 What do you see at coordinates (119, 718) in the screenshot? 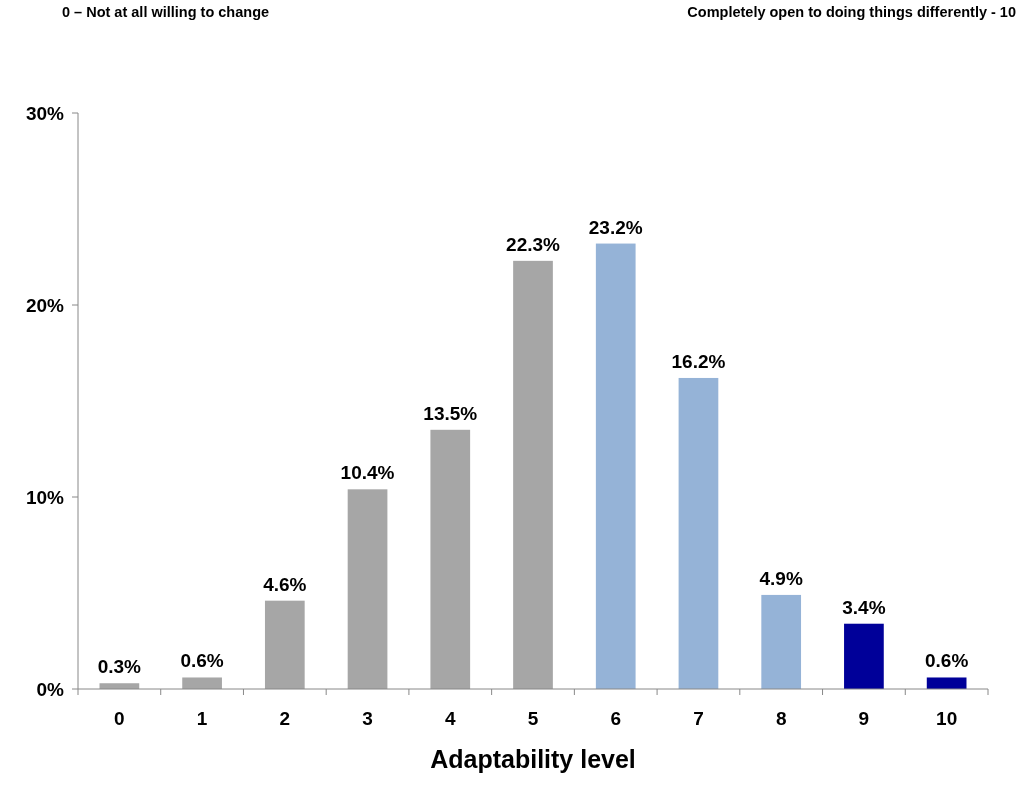
I see `x-tick-label: 0` at bounding box center [119, 718].